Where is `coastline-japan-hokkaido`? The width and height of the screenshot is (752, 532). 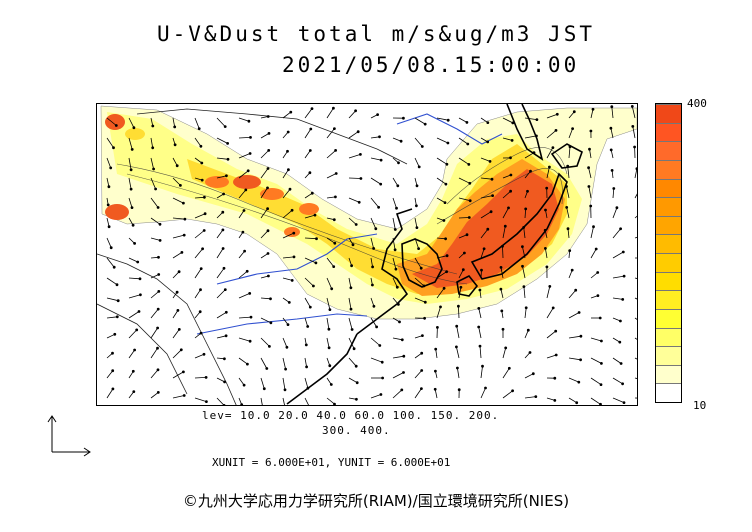
coastline-japan-hokkaido is located at coordinates (566, 156).